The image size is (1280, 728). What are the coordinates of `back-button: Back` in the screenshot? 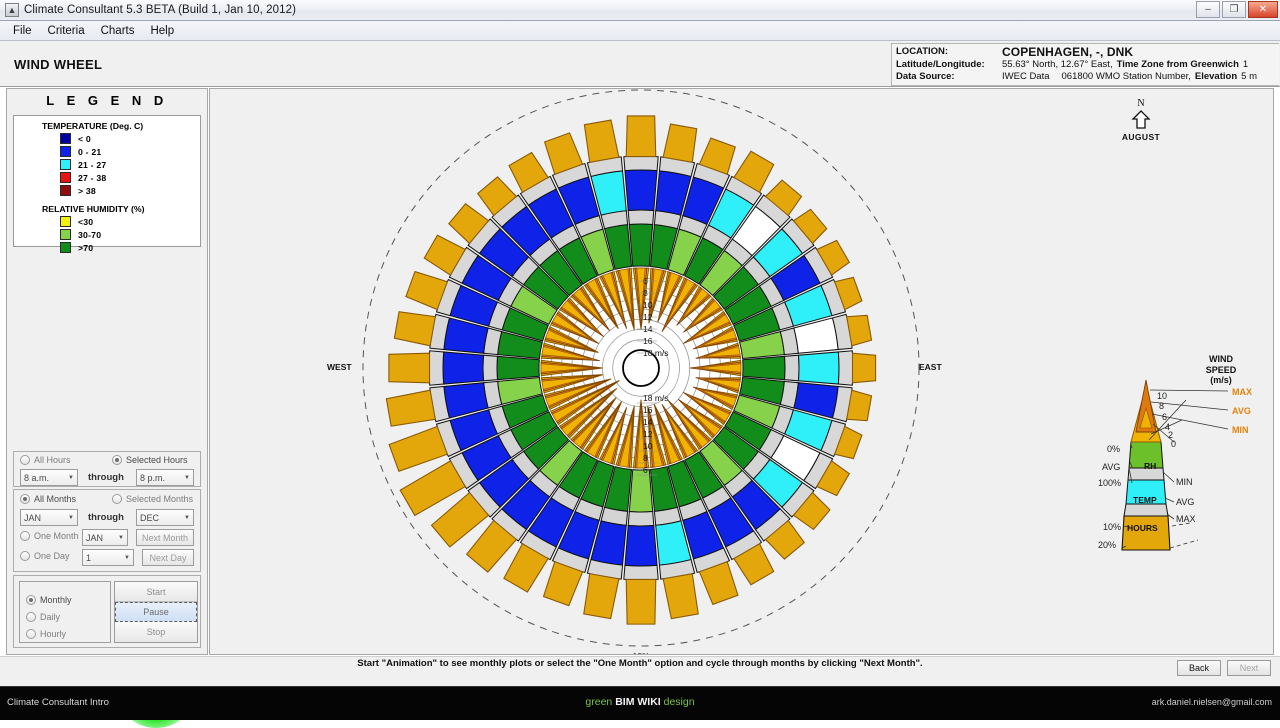 It's located at (1199, 668).